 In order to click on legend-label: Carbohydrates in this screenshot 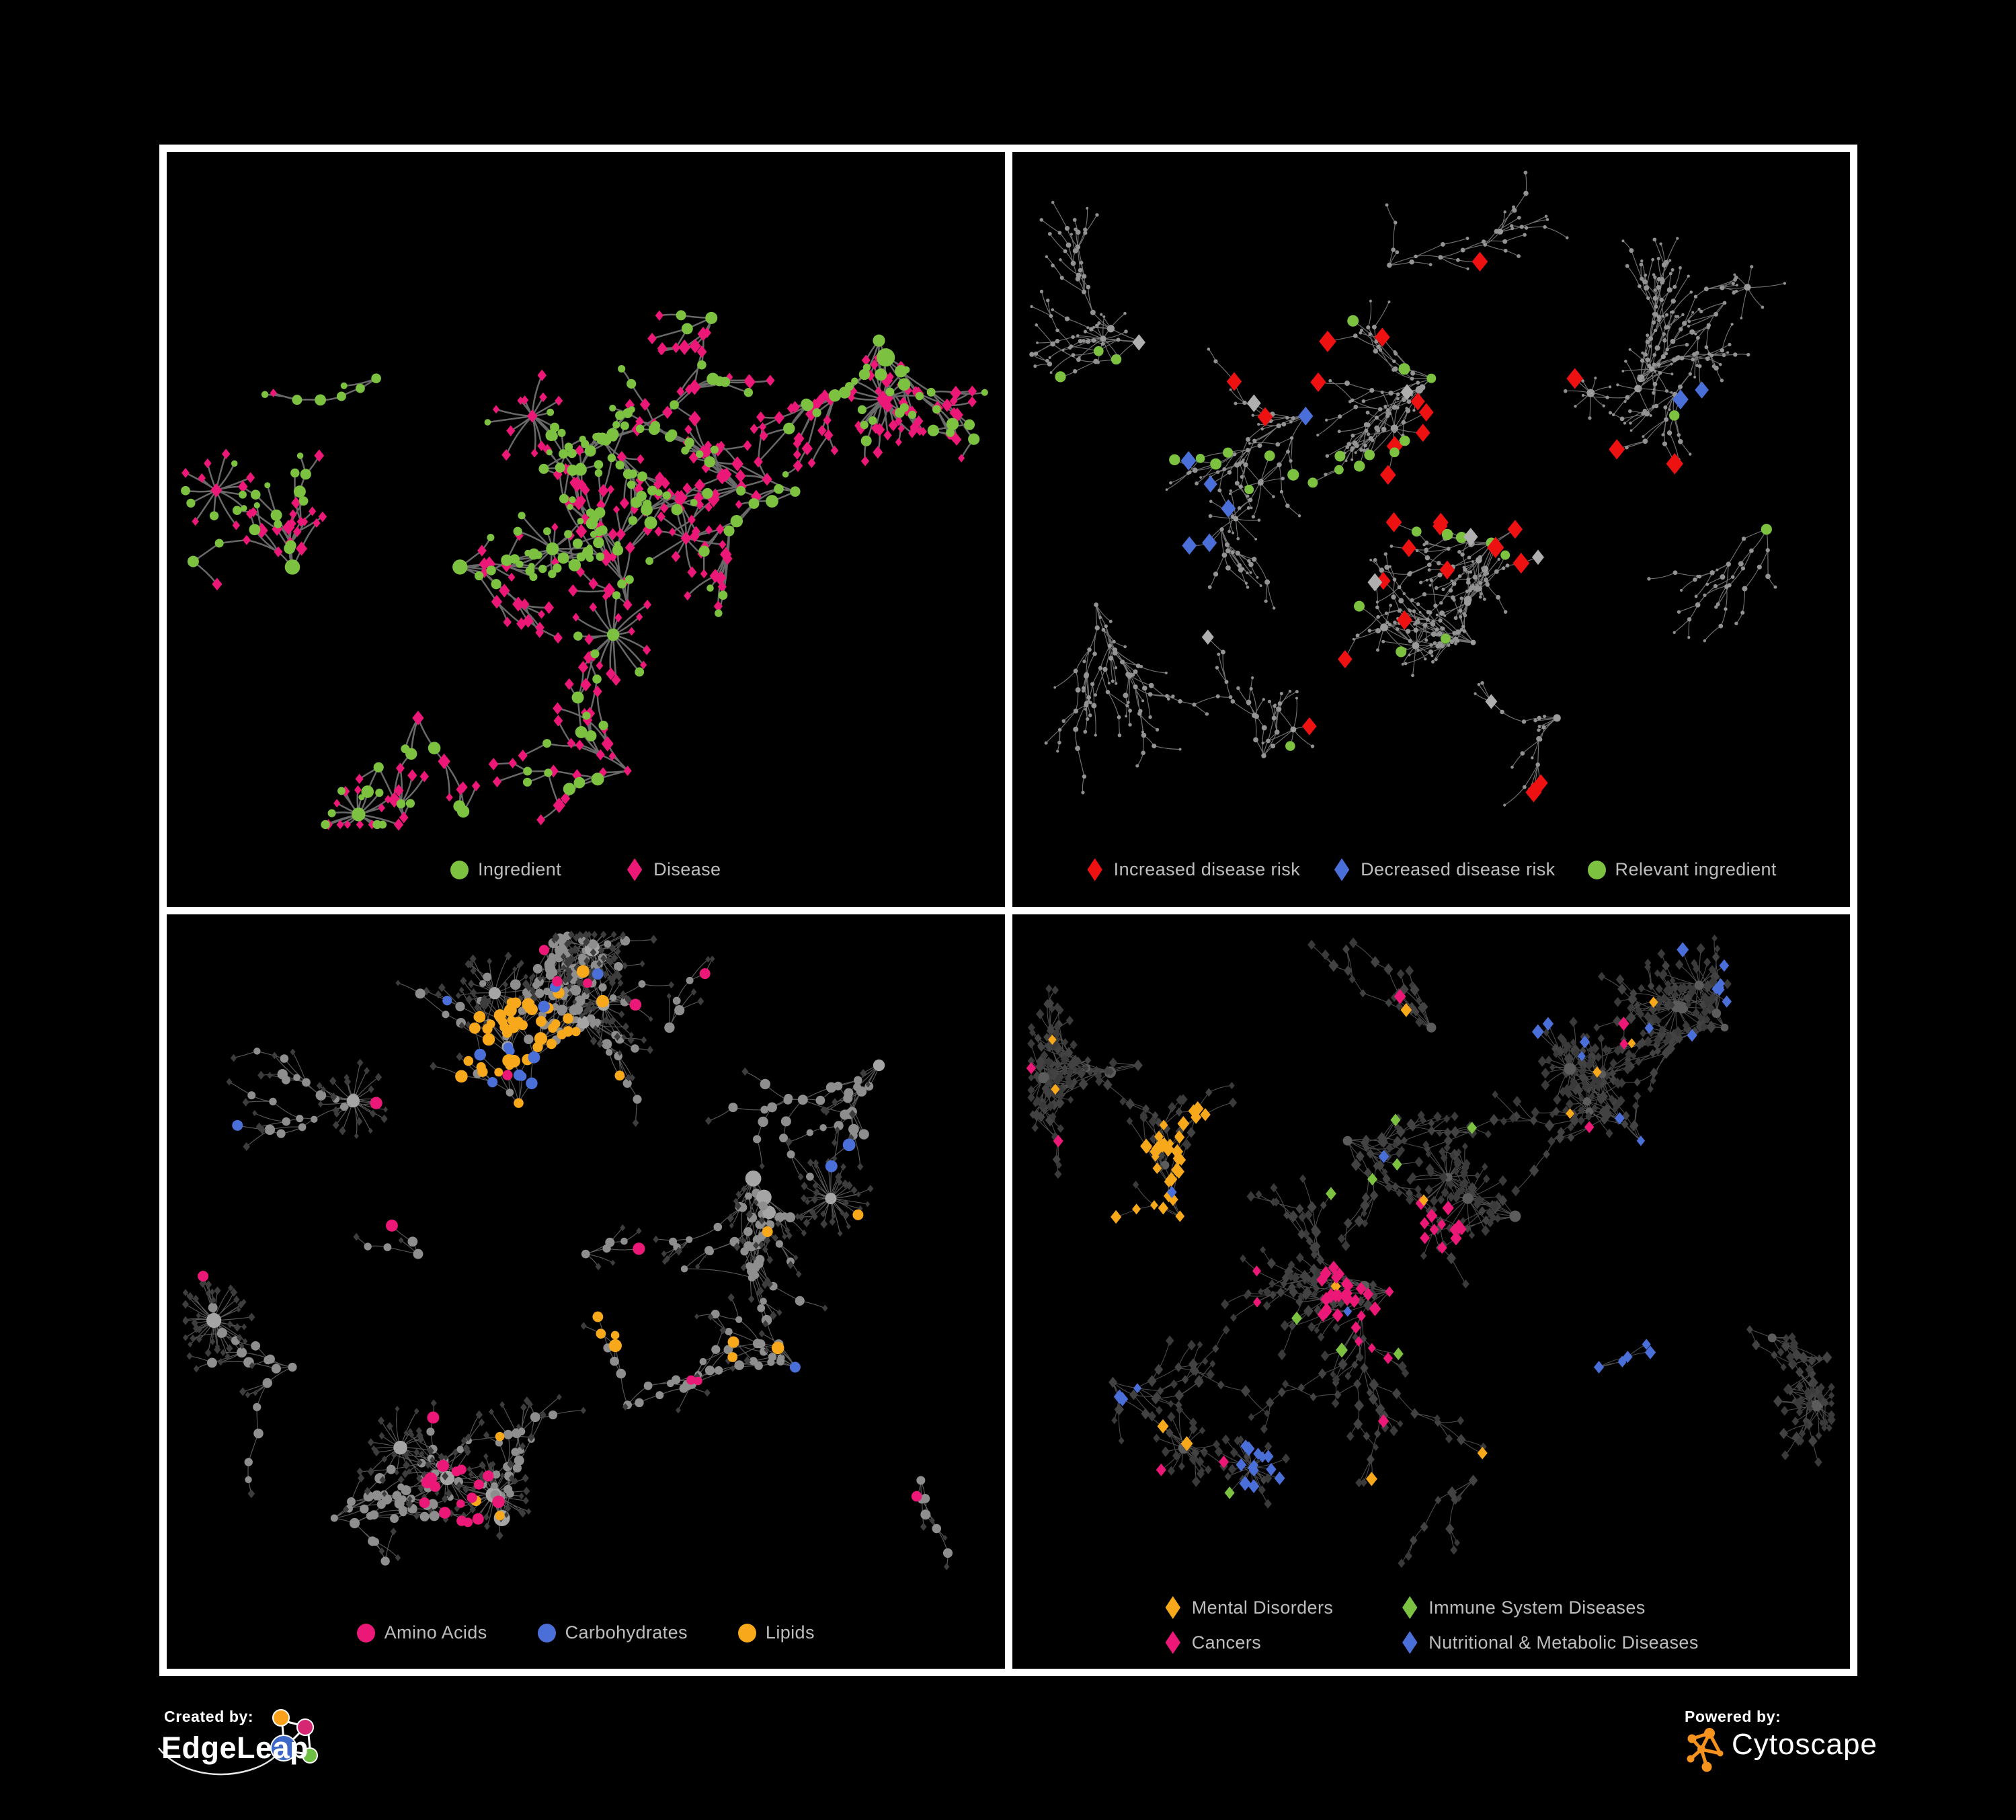, I will do `click(626, 1632)`.